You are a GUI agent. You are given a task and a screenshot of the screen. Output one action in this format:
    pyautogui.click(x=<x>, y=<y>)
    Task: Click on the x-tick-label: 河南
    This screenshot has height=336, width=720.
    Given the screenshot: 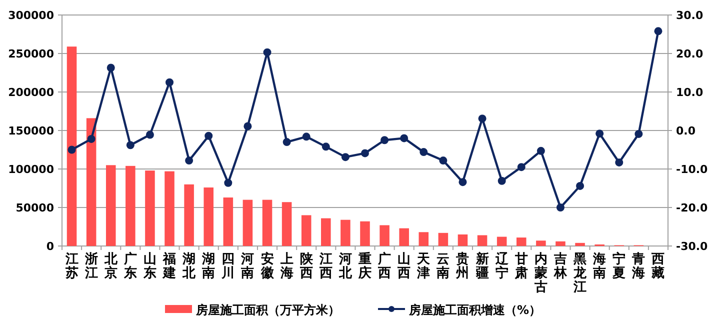 What is the action you would take?
    pyautogui.click(x=247, y=266)
    